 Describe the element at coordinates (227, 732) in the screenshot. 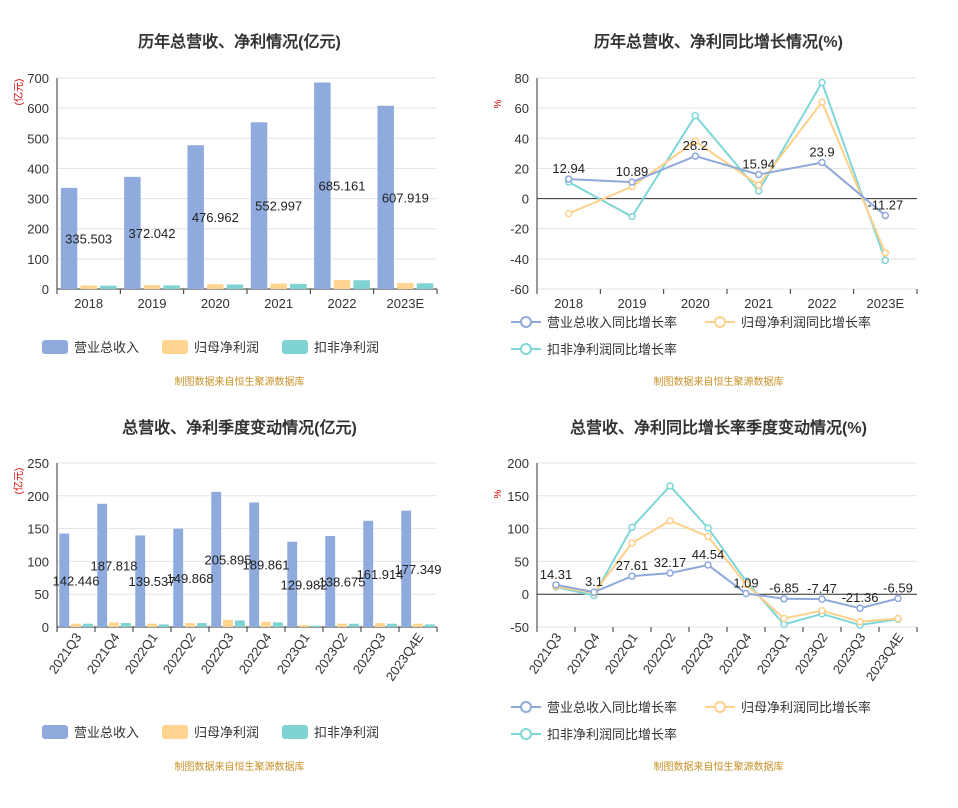

I see `legend-label: 归母净利润` at that location.